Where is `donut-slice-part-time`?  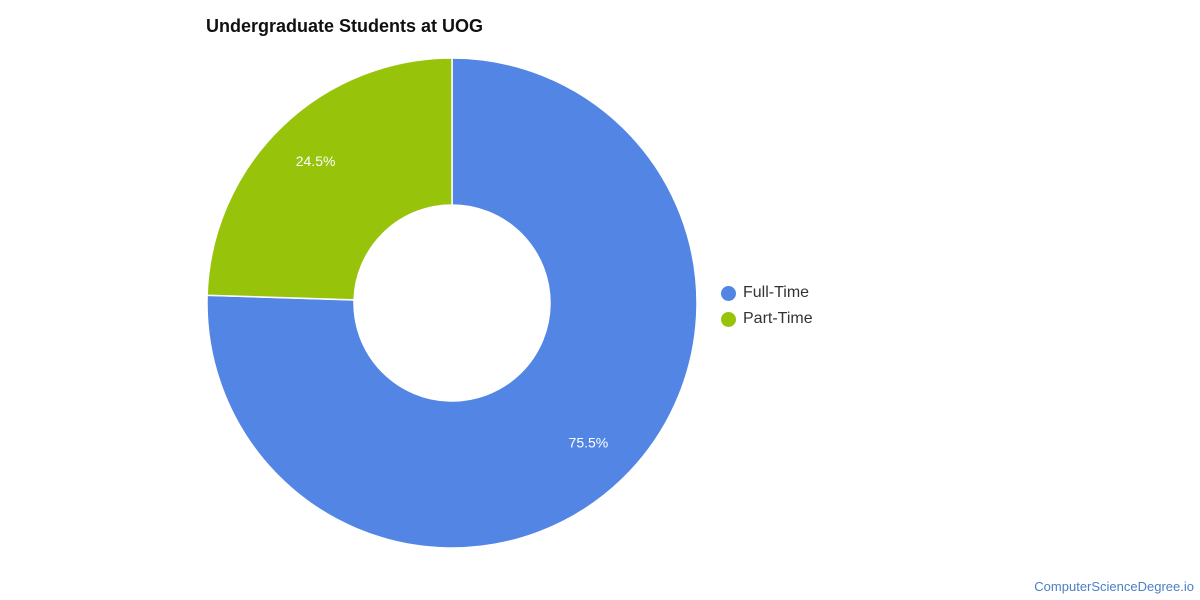
donut-slice-part-time is located at coordinates (329, 179).